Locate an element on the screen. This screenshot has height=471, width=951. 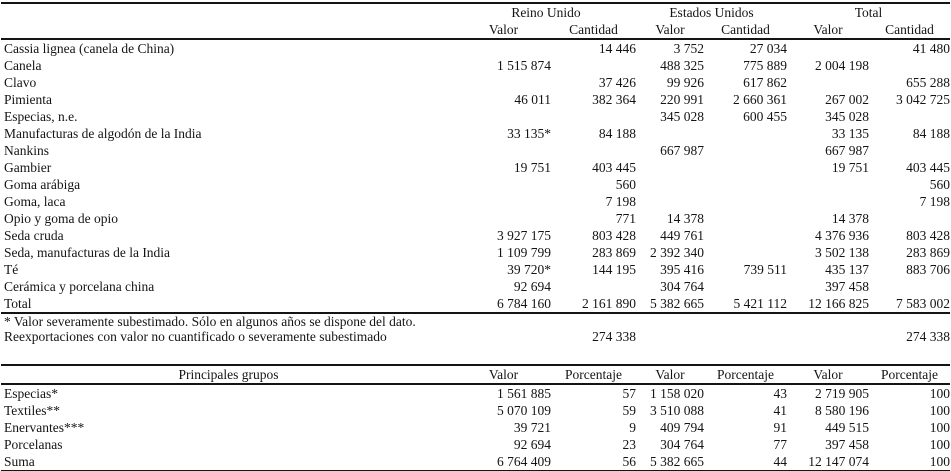
table-row: Nankins 667 987 667 987 is located at coordinates (475, 150).